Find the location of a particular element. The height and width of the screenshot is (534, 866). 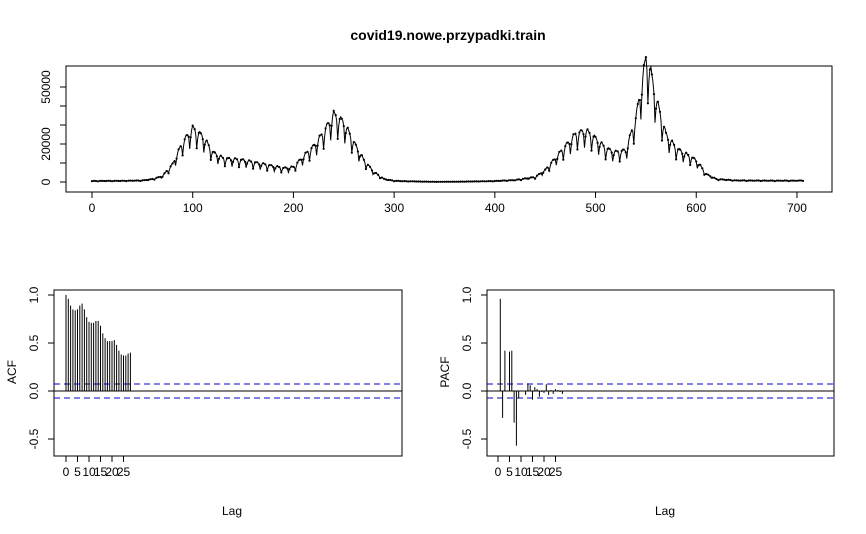

acf-y-tick-label: 1.0 is located at coordinates (34, 294).